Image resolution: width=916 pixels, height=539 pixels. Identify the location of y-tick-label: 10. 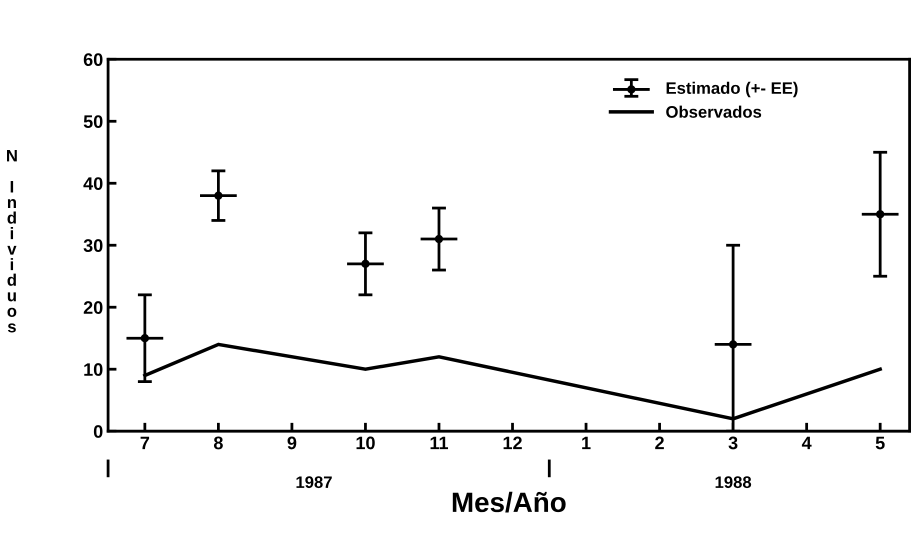
(93, 369).